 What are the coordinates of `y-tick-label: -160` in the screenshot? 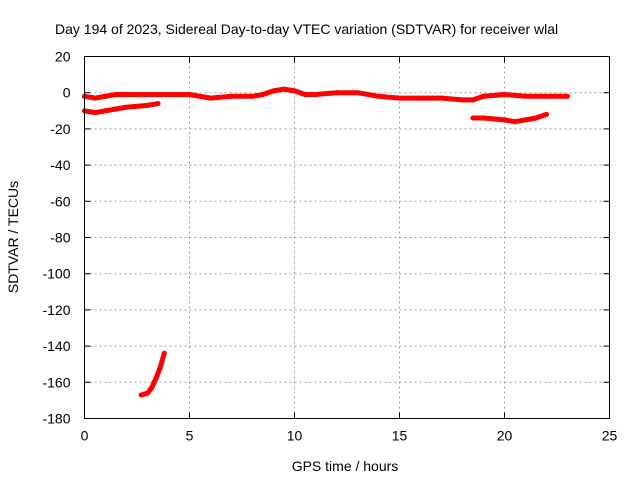 It's located at (56, 382).